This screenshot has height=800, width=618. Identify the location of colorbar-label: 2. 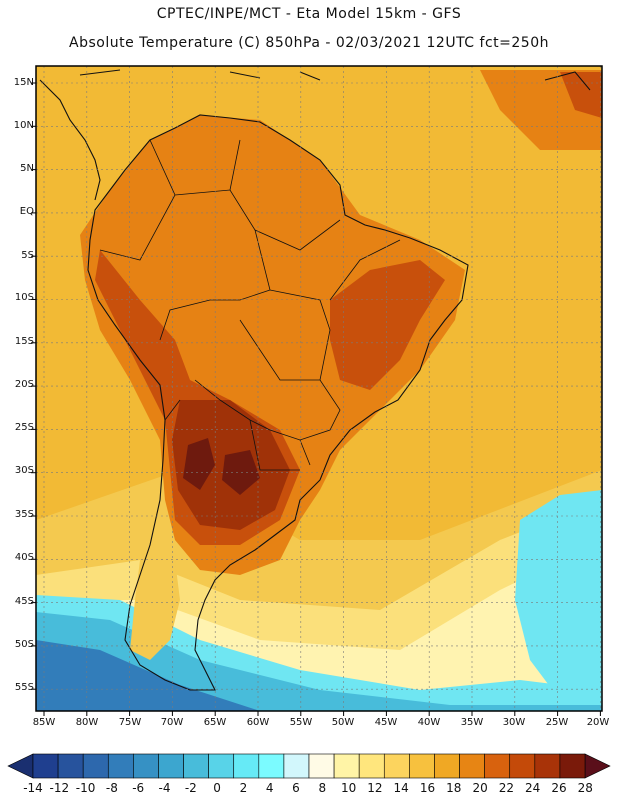
(243, 788).